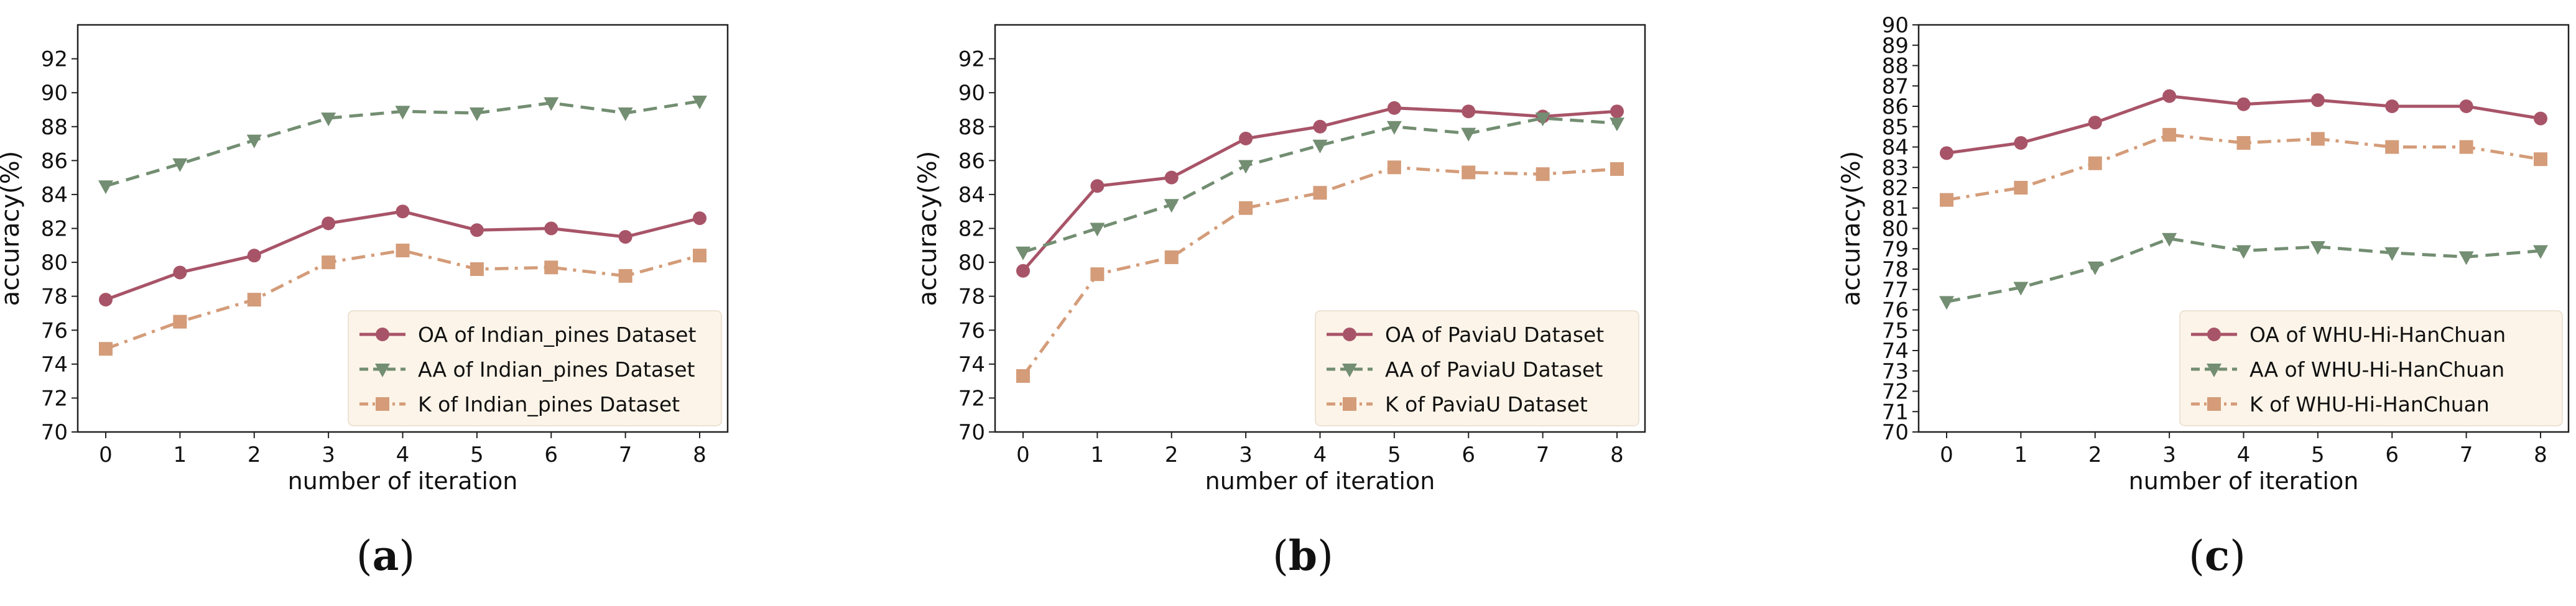  What do you see at coordinates (551, 455) in the screenshot?
I see `x-tick-label: 6` at bounding box center [551, 455].